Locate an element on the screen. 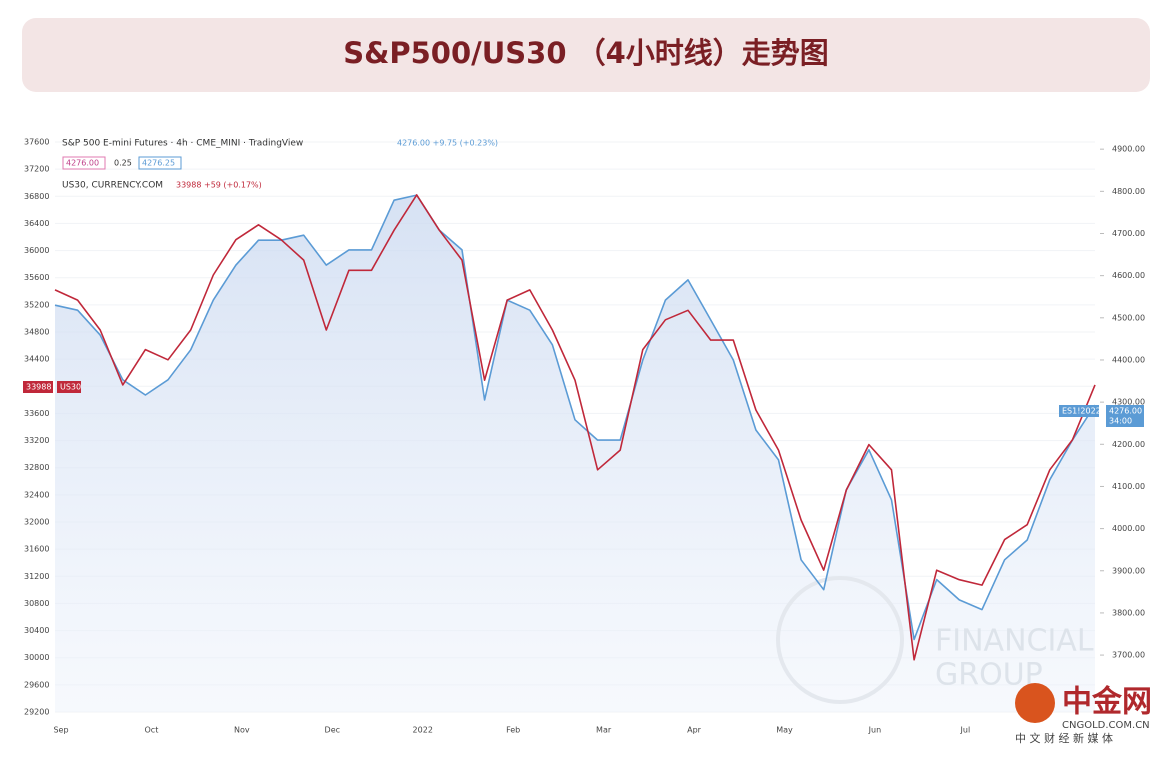 The width and height of the screenshot is (1169, 759). y-tick-label: 35200 is located at coordinates (36, 304).